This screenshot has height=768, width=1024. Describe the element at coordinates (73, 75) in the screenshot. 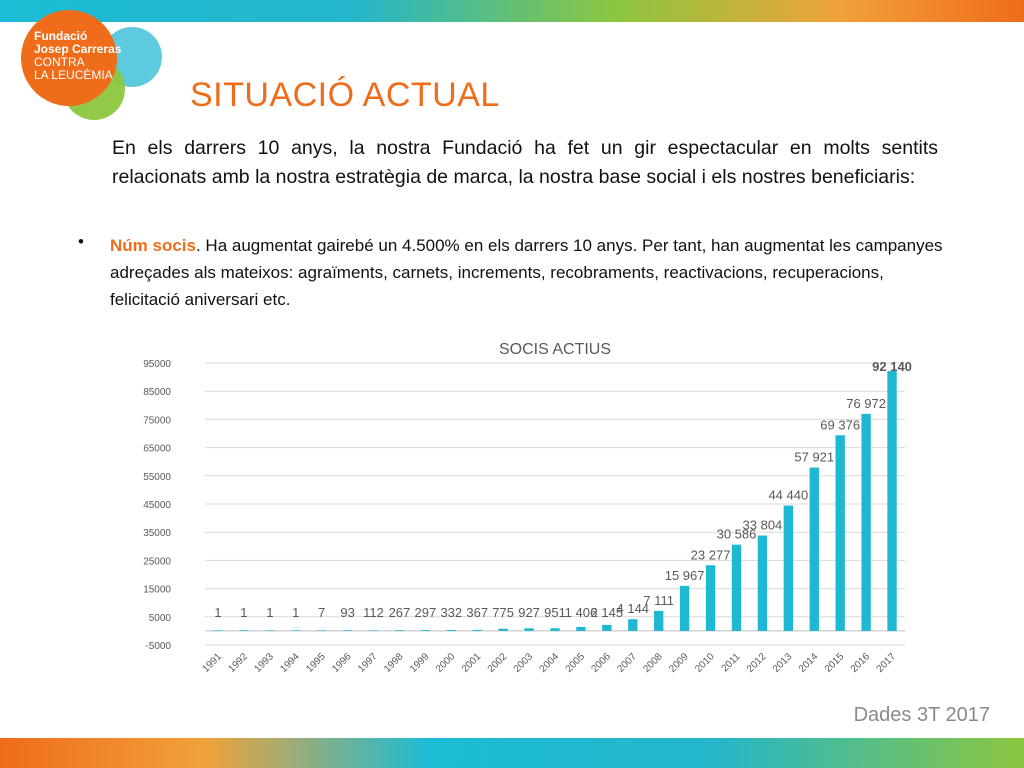

I see `logo-line-4: LA LEUCÈMIA` at that location.